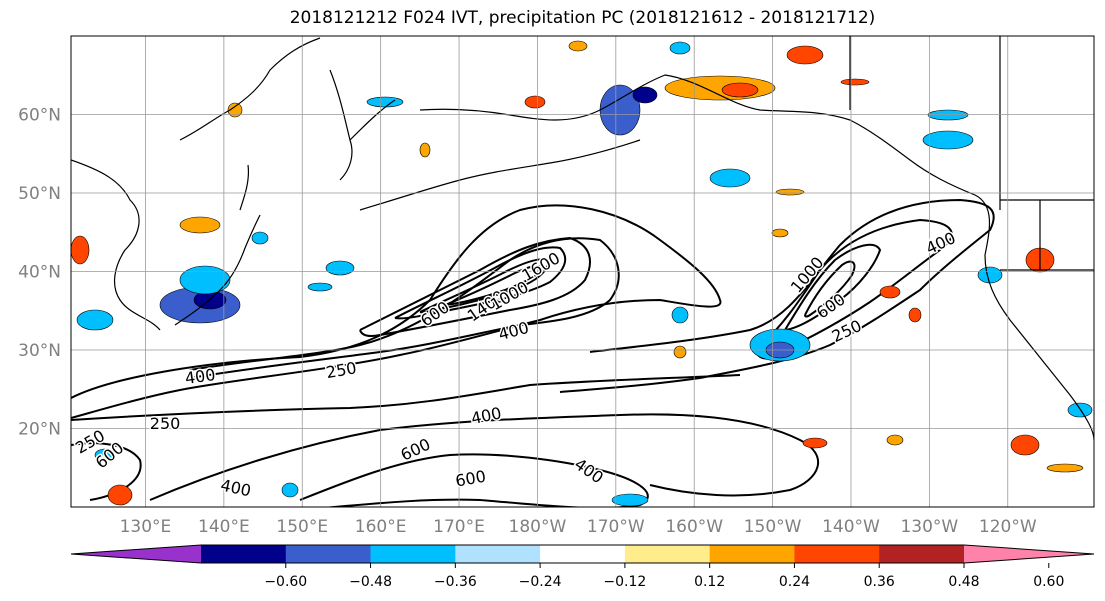 The height and width of the screenshot is (601, 1105). What do you see at coordinates (777, 295) in the screenshot?
I see `ivt-contour-250-east` at bounding box center [777, 295].